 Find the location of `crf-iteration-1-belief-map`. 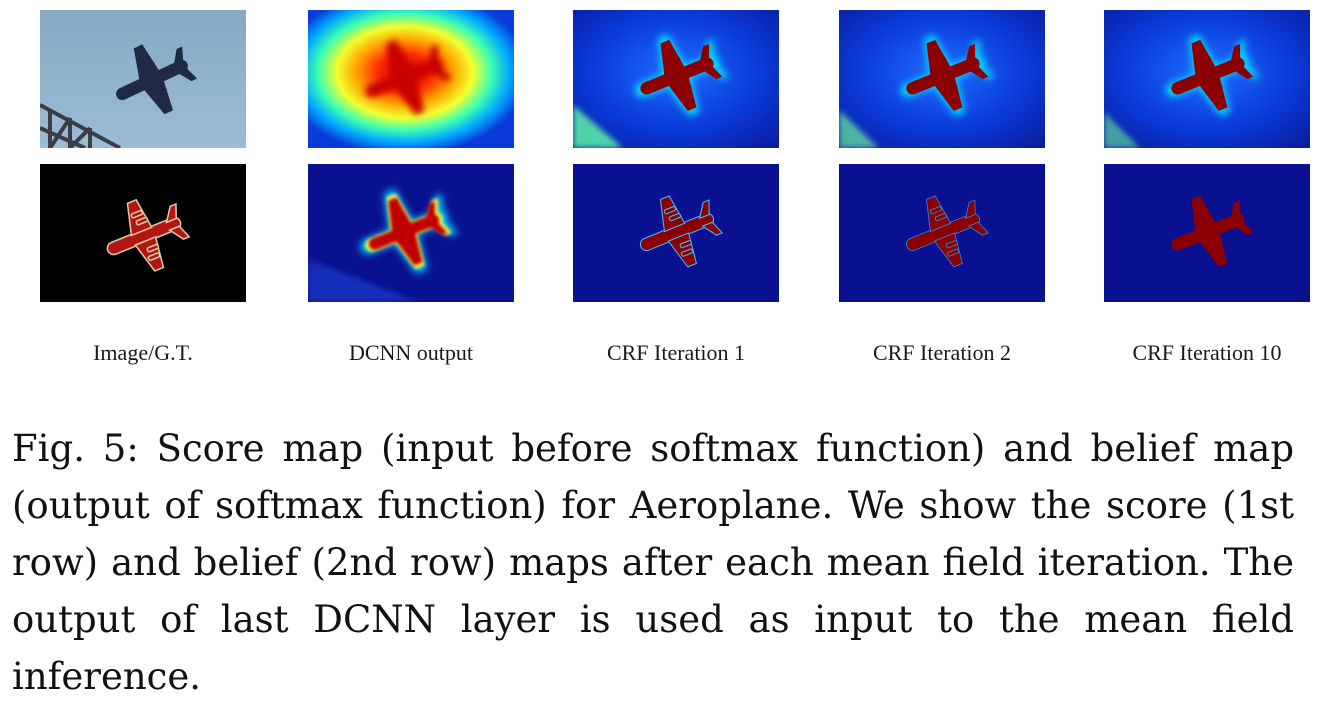

crf-iteration-1-belief-map is located at coordinates (676, 233).